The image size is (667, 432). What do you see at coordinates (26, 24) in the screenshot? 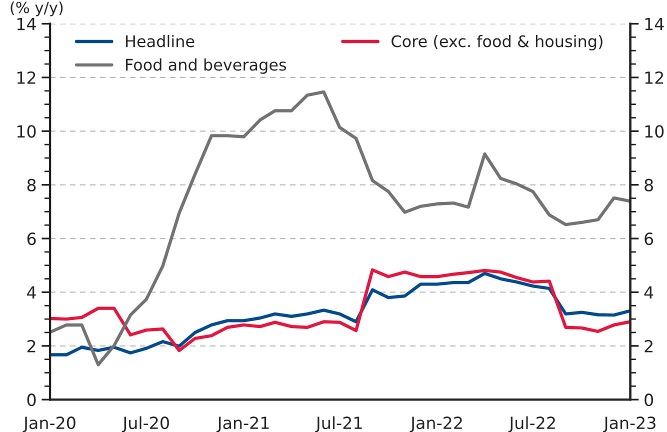
I see `y-tick-label: 14` at bounding box center [26, 24].